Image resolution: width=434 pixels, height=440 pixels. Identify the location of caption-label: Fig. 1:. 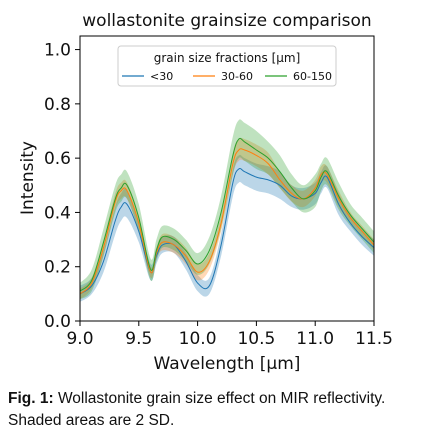
(31, 398).